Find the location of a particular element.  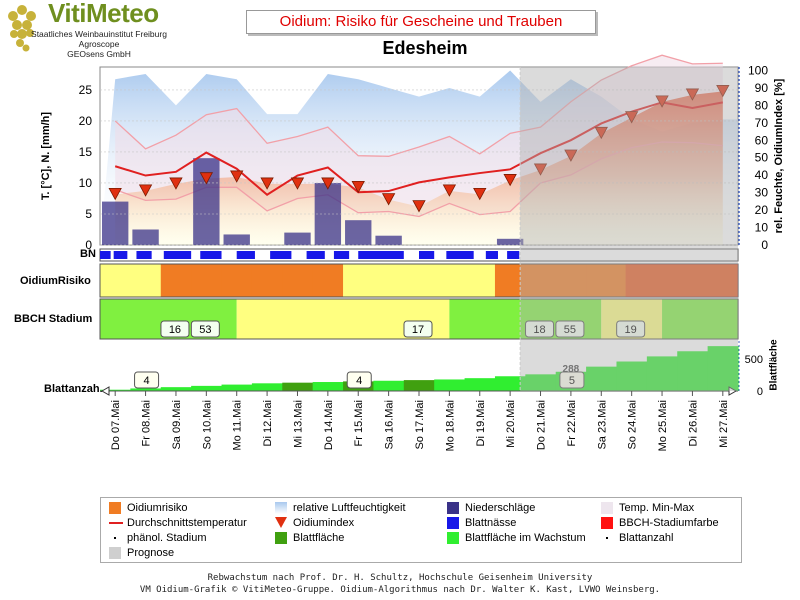

bbch-row is located at coordinates (419, 319).